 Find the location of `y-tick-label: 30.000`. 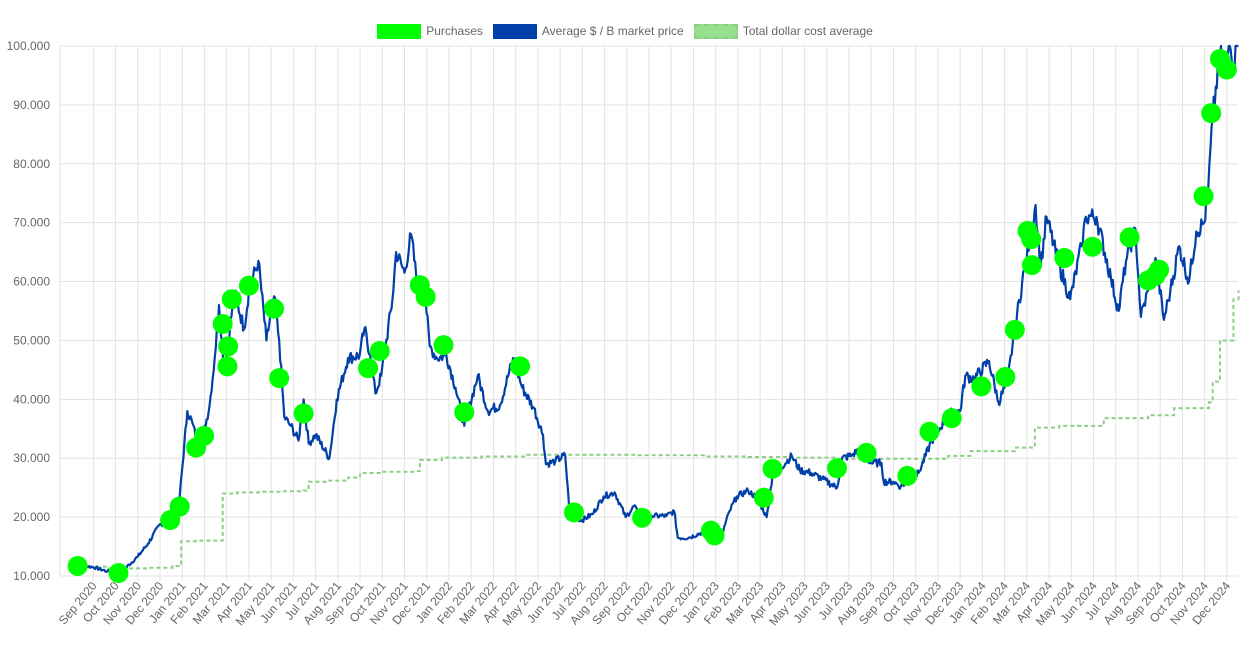

y-tick-label: 30.000 is located at coordinates (31, 458).